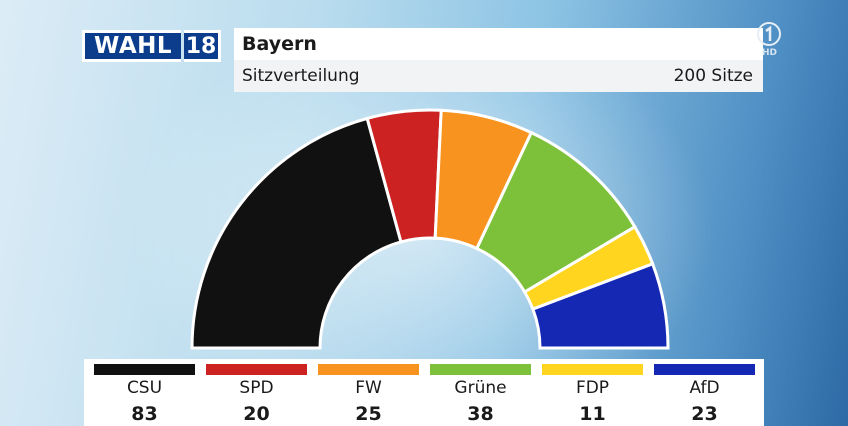 The height and width of the screenshot is (426, 848). I want to click on legend-seat-count: 23, so click(704, 414).